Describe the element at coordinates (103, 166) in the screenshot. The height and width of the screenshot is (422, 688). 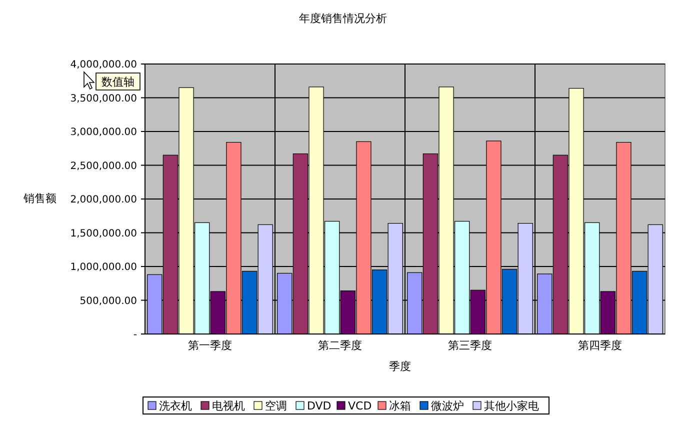
I see `y-tick-label: 2,500,000.00` at that location.